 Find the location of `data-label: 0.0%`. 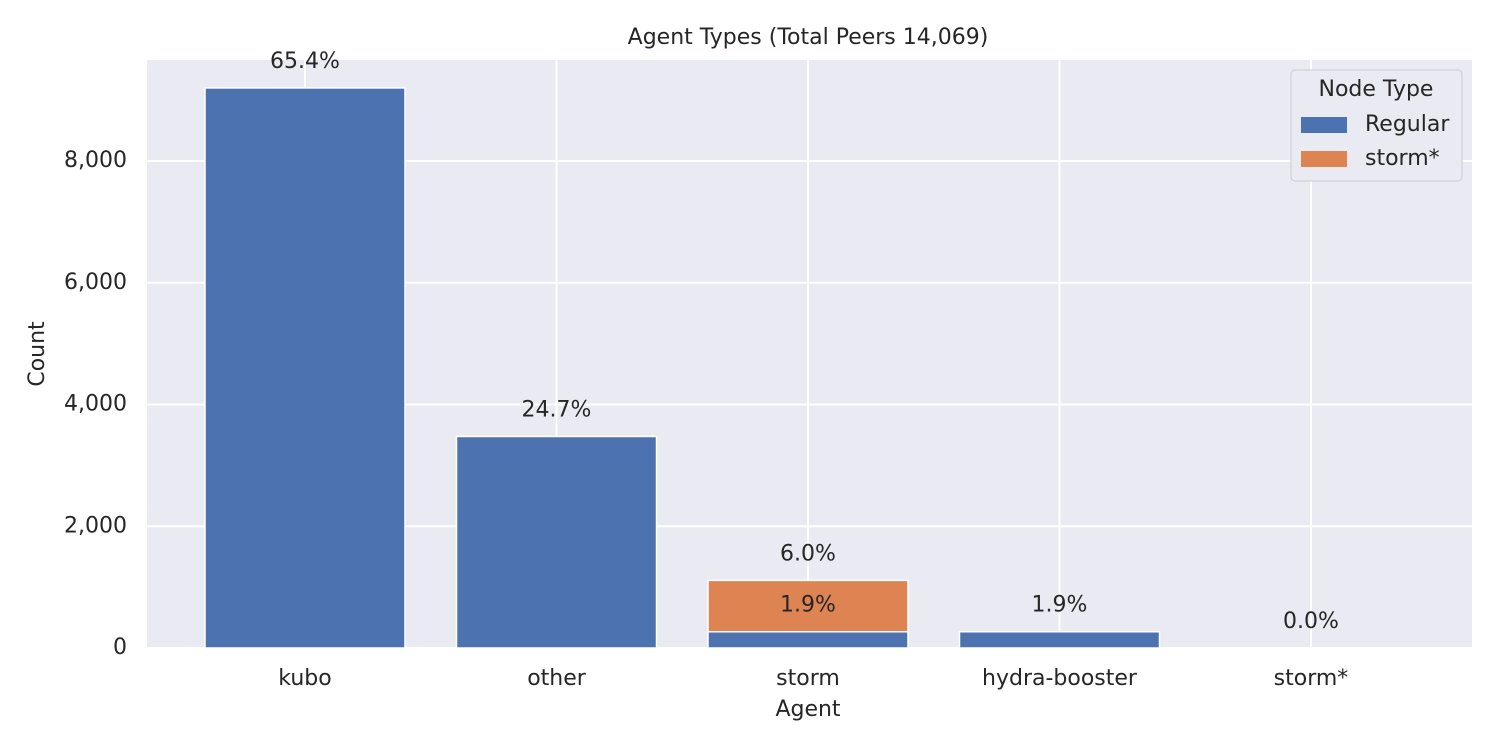

data-label: 0.0% is located at coordinates (1311, 621).